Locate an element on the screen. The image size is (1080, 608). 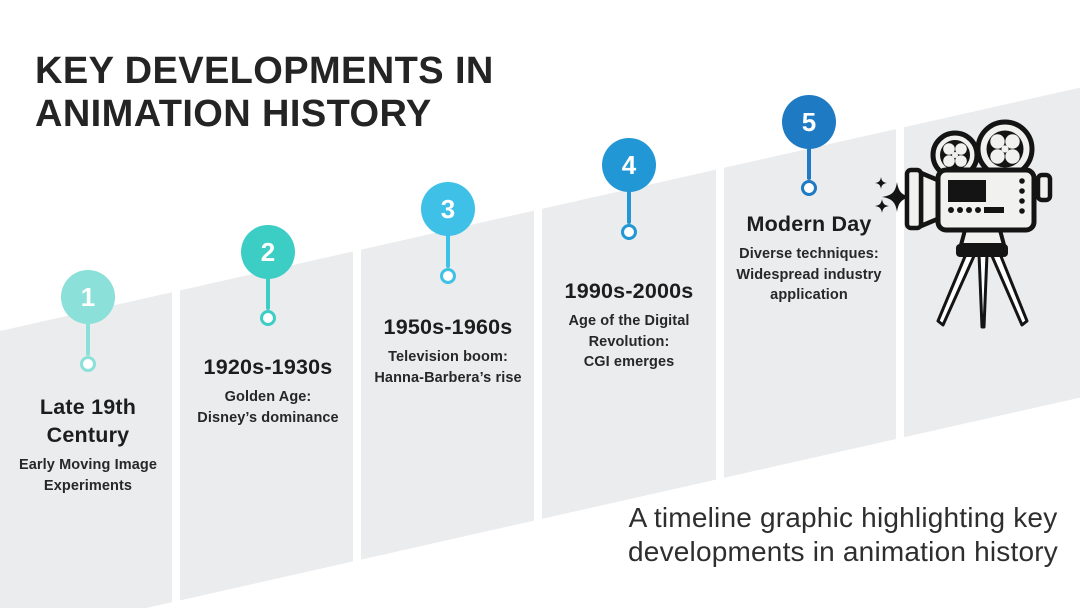
step-description: Age of the Digital Revolution: CGI emerges is located at coordinates (629, 341).